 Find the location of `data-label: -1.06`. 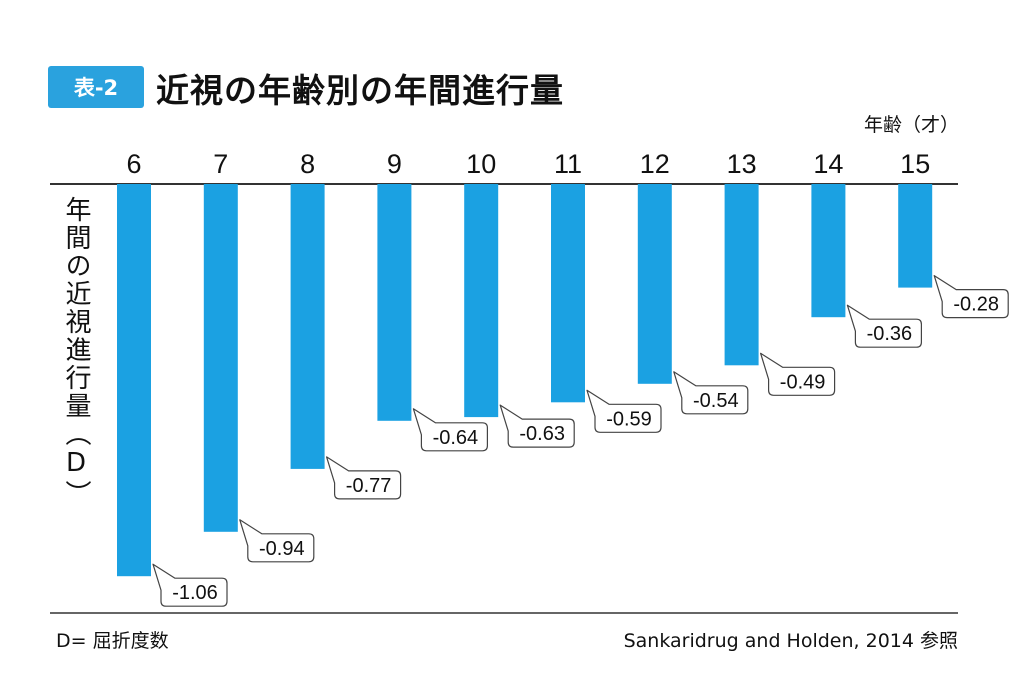

data-label: -1.06 is located at coordinates (195, 593).